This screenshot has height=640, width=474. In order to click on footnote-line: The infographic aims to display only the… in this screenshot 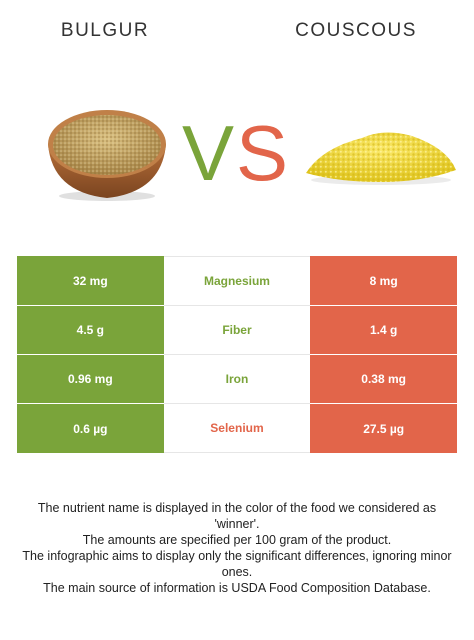, I will do `click(237, 564)`.